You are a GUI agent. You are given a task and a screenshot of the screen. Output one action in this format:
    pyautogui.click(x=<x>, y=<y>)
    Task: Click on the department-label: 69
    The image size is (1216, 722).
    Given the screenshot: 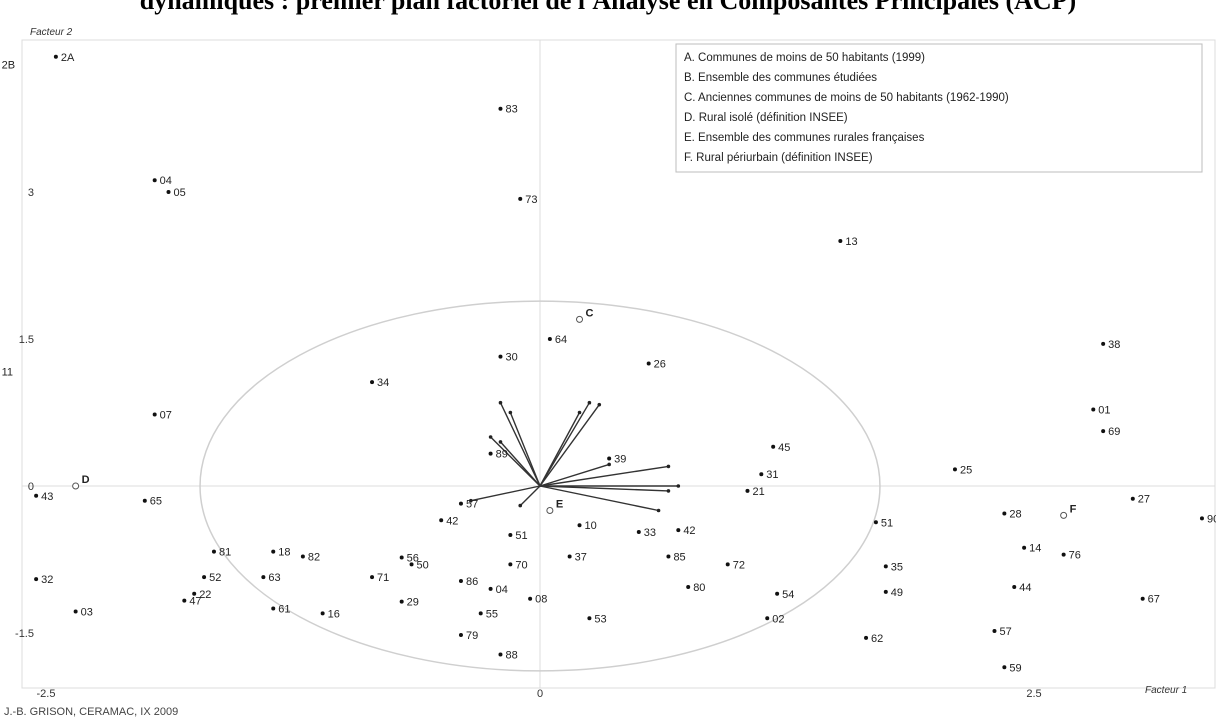 What is the action you would take?
    pyautogui.click(x=1114, y=432)
    